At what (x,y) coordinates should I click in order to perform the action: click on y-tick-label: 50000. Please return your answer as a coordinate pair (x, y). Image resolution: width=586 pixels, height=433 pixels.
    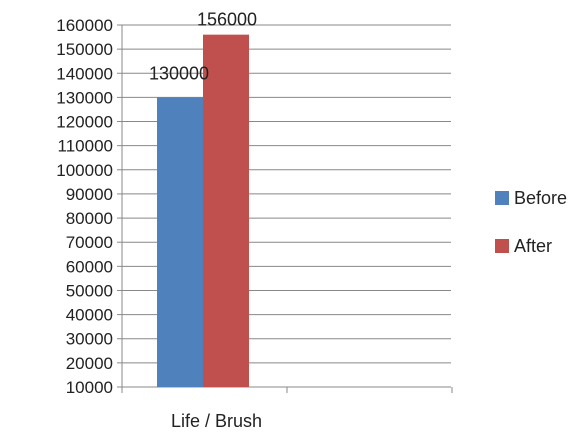
    Looking at the image, I should click on (89, 290).